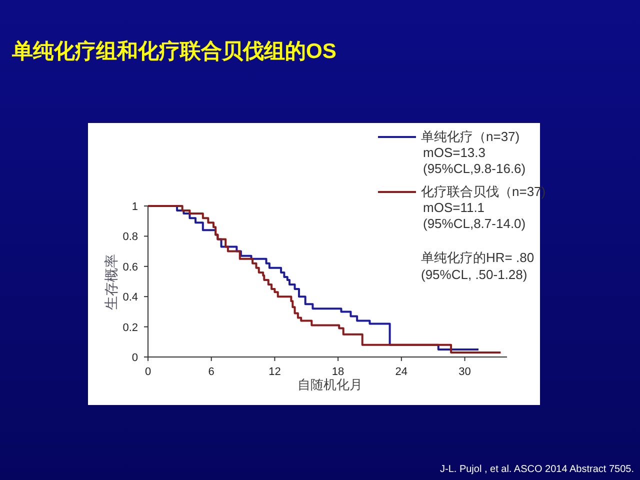 The height and width of the screenshot is (480, 640). I want to click on annotation: 单纯化疗的HR= .80, so click(477, 257).